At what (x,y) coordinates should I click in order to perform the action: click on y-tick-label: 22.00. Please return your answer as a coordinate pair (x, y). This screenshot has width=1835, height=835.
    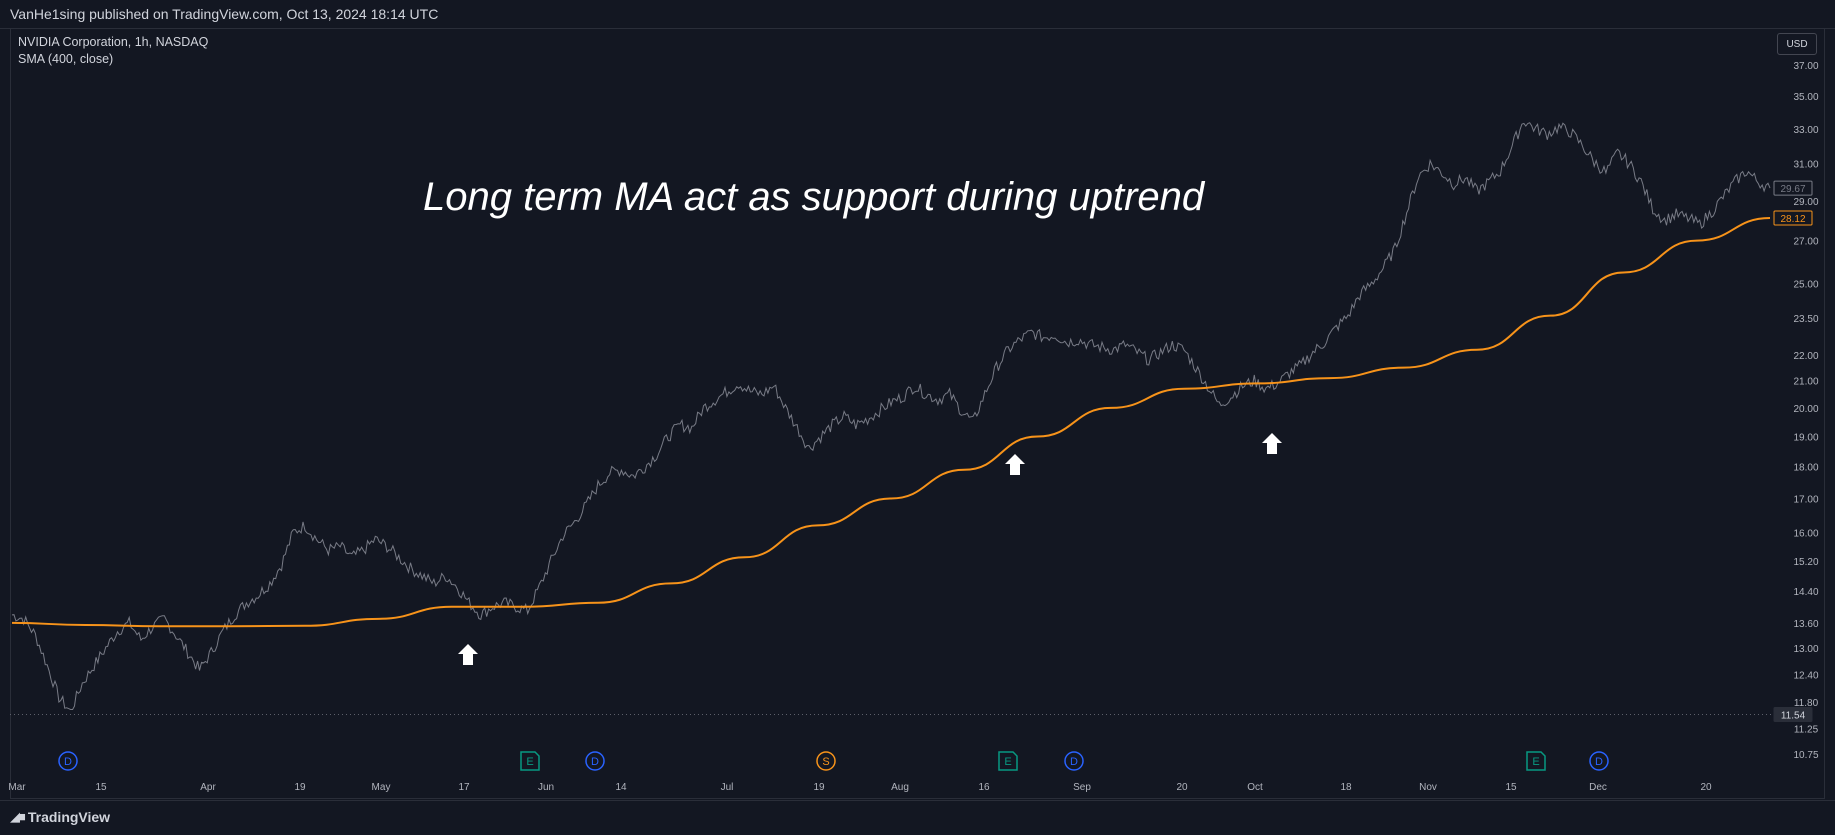
    Looking at the image, I should click on (1805, 356).